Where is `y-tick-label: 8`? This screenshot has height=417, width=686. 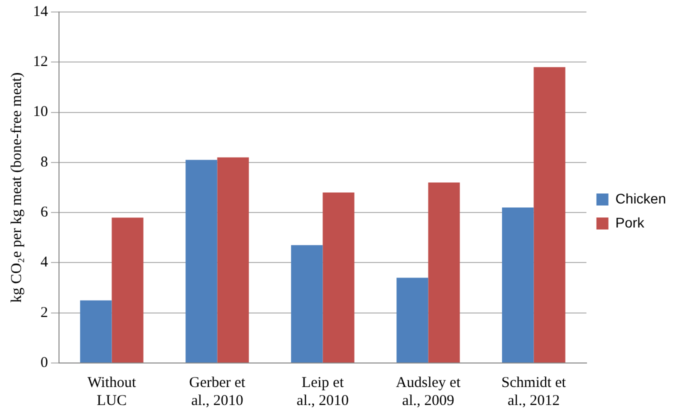
y-tick-label: 8 is located at coordinates (44, 162).